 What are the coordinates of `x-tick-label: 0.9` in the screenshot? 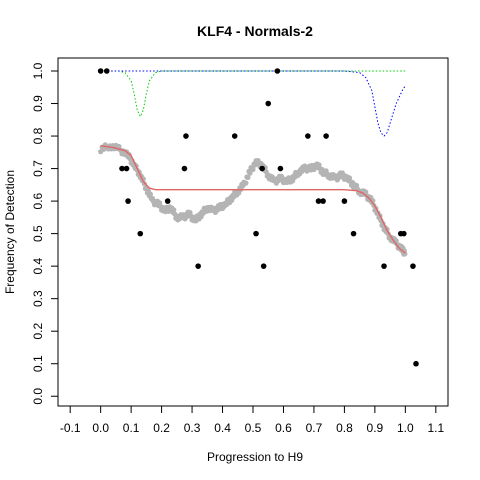 It's located at (375, 428).